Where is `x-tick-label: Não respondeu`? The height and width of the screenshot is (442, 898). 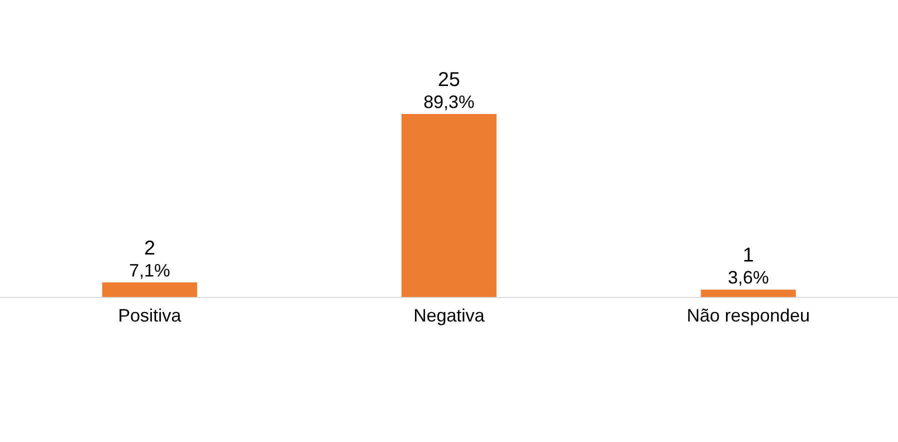
x-tick-label: Não respondeu is located at coordinates (748, 316).